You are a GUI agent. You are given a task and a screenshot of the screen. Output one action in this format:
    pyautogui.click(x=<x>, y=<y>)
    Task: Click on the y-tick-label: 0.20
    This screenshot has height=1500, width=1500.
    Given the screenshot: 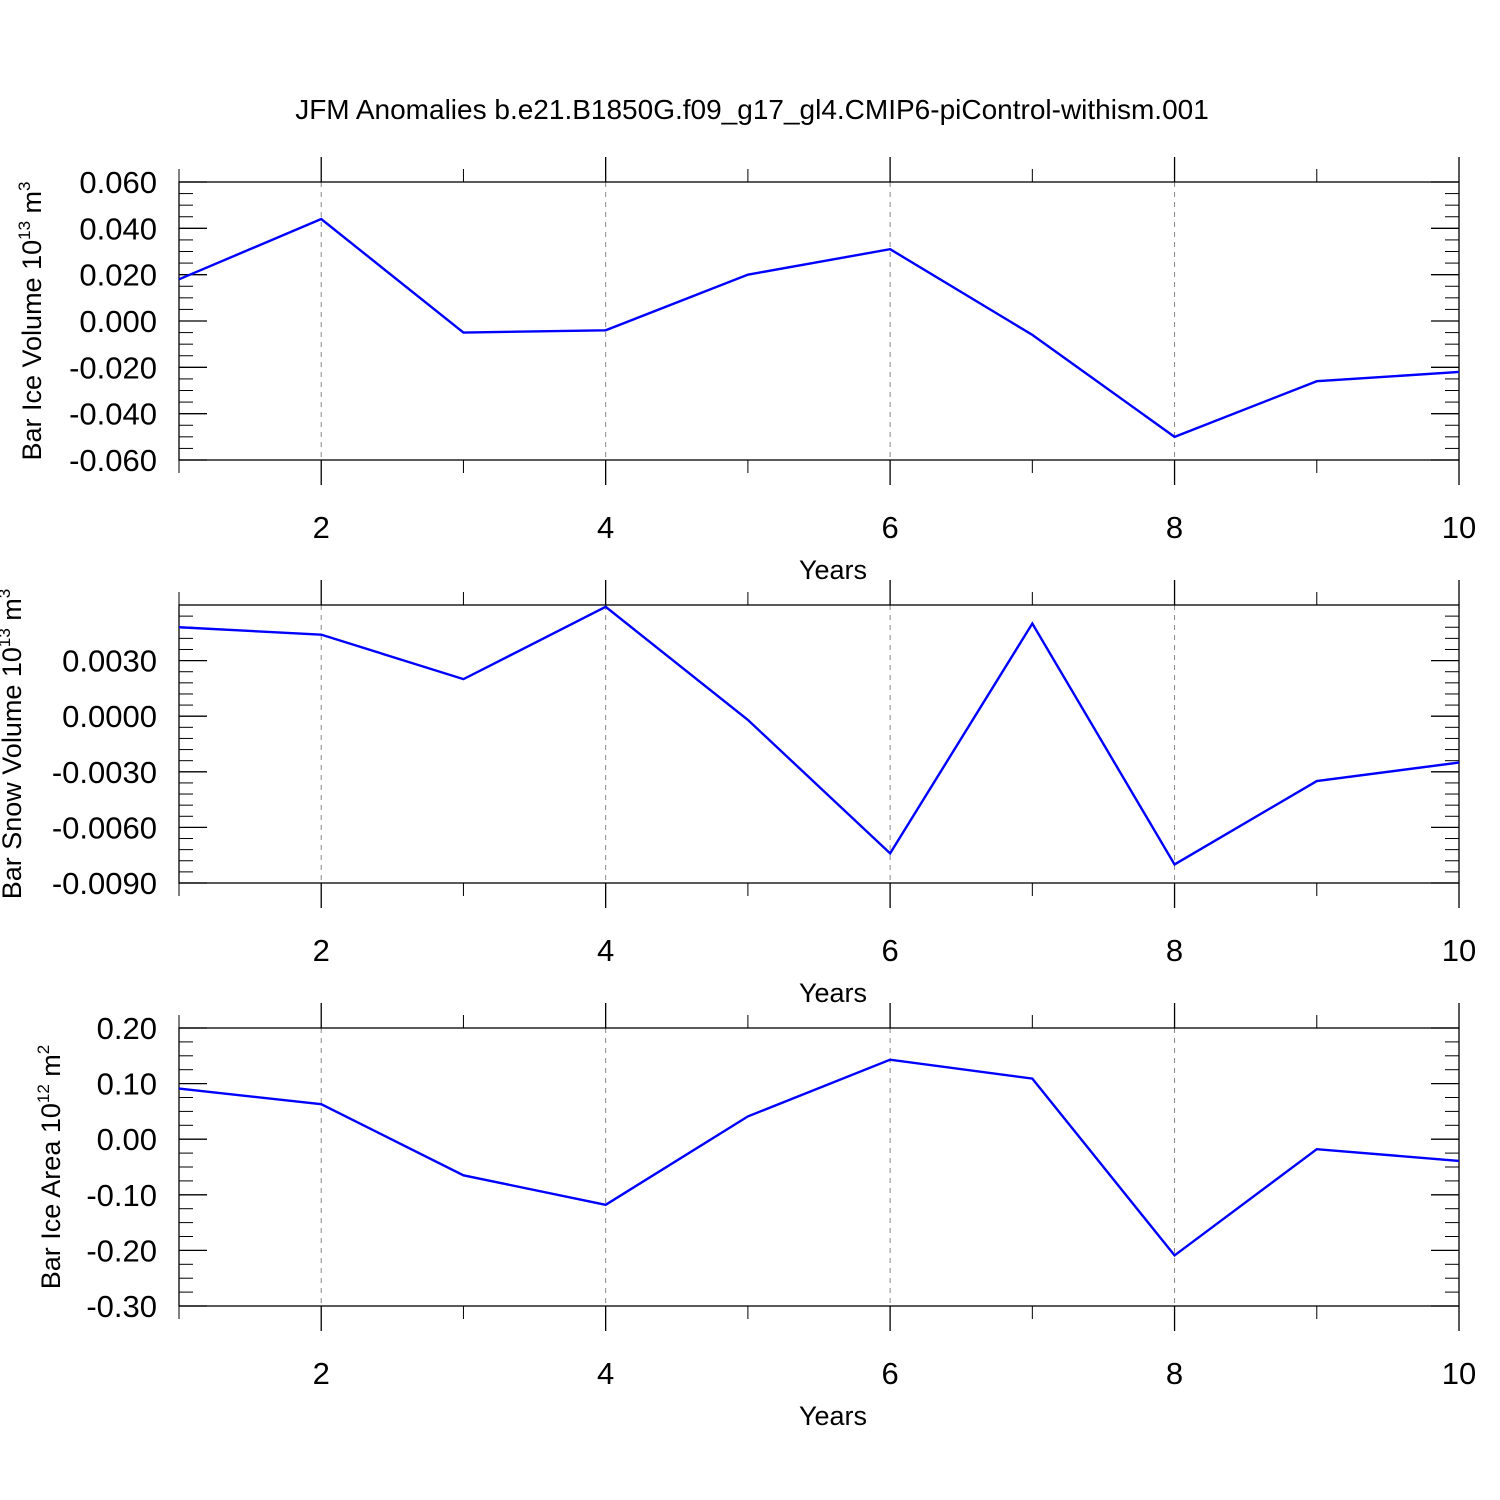 What is the action you would take?
    pyautogui.click(x=127, y=1028)
    